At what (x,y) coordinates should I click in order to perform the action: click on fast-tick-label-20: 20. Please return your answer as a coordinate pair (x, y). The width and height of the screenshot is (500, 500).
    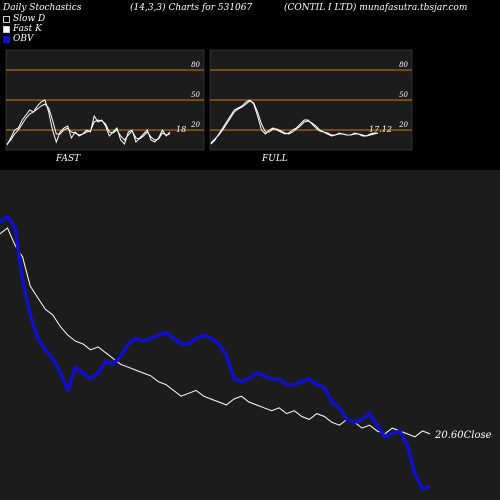
    Looking at the image, I should click on (195, 125).